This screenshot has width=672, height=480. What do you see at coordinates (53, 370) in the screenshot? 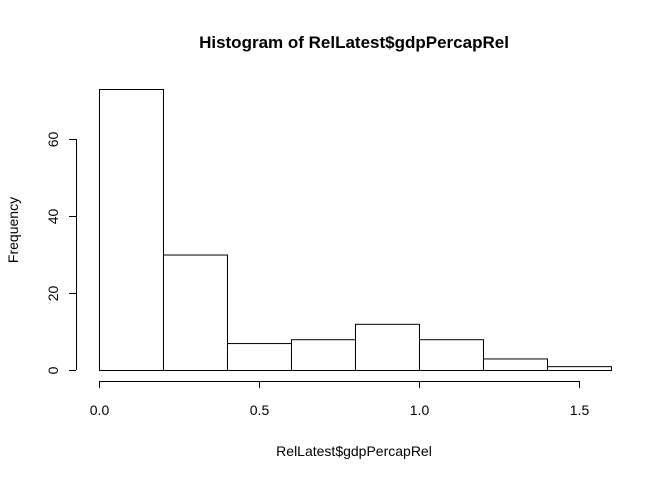
I see `y-tick-label: 0` at bounding box center [53, 370].